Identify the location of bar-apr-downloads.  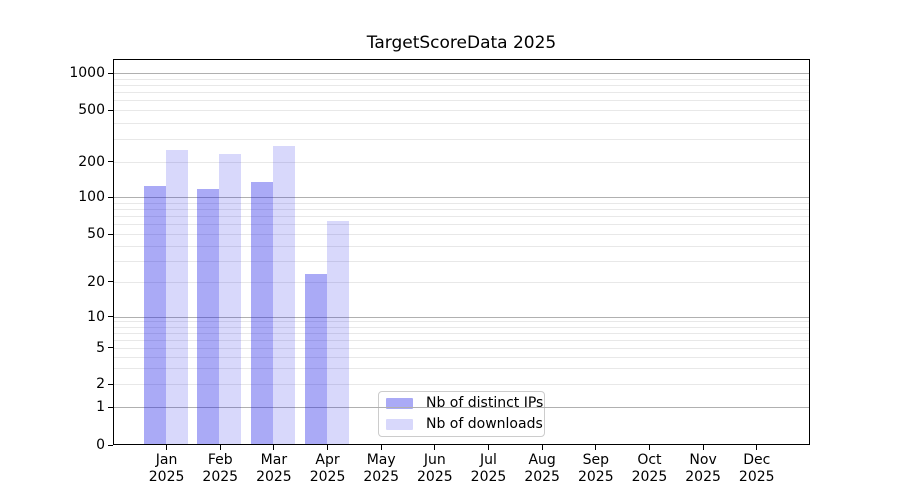
(337, 332).